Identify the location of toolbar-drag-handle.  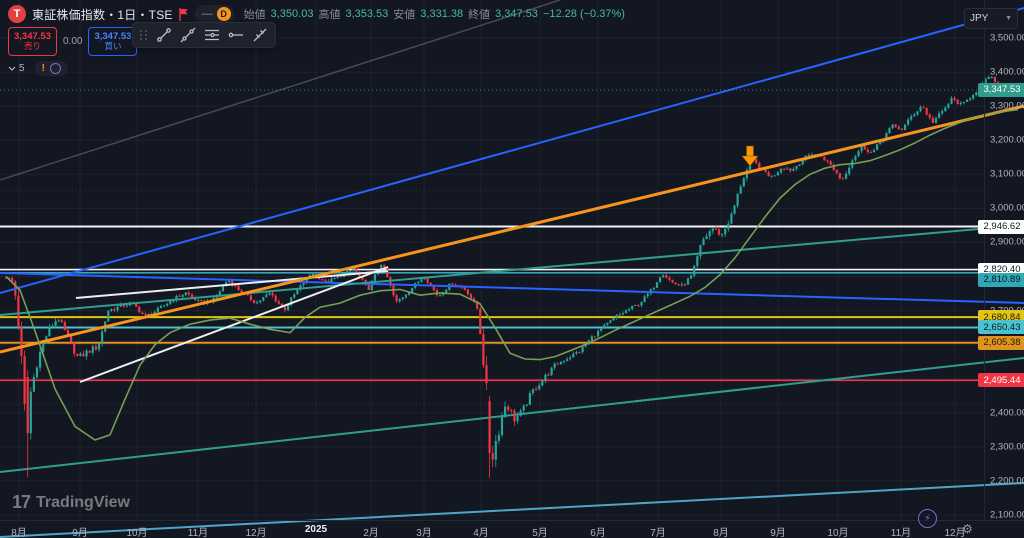
(144, 35).